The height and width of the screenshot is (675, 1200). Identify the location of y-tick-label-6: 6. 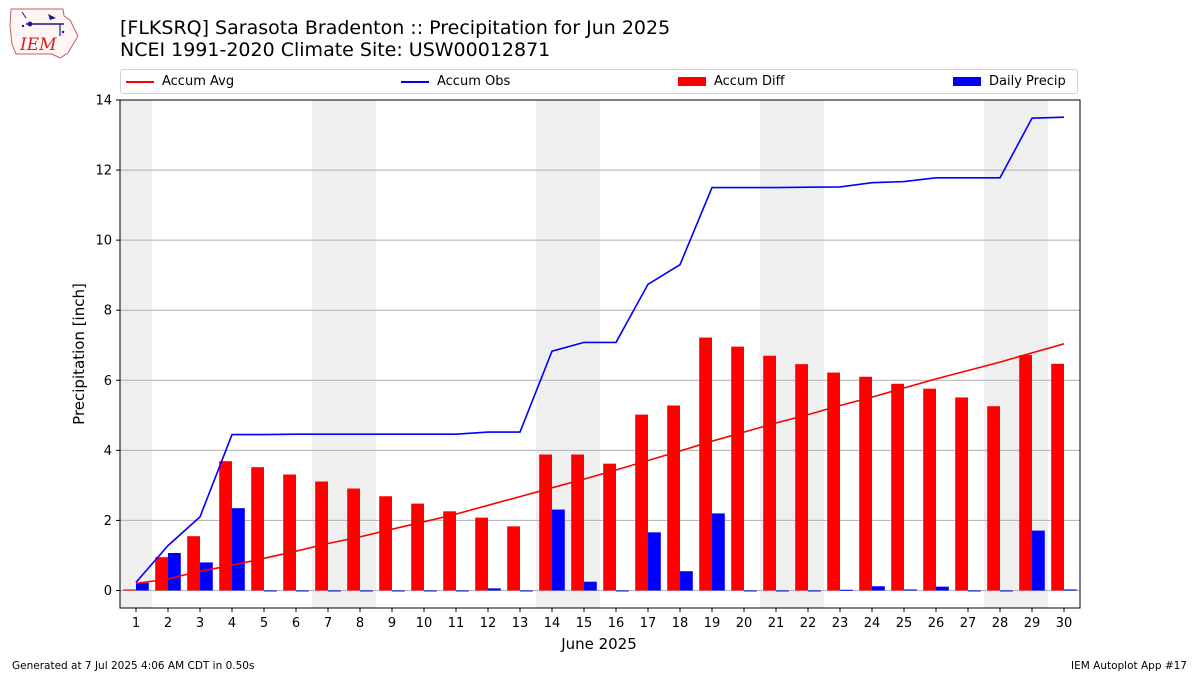
(108, 381).